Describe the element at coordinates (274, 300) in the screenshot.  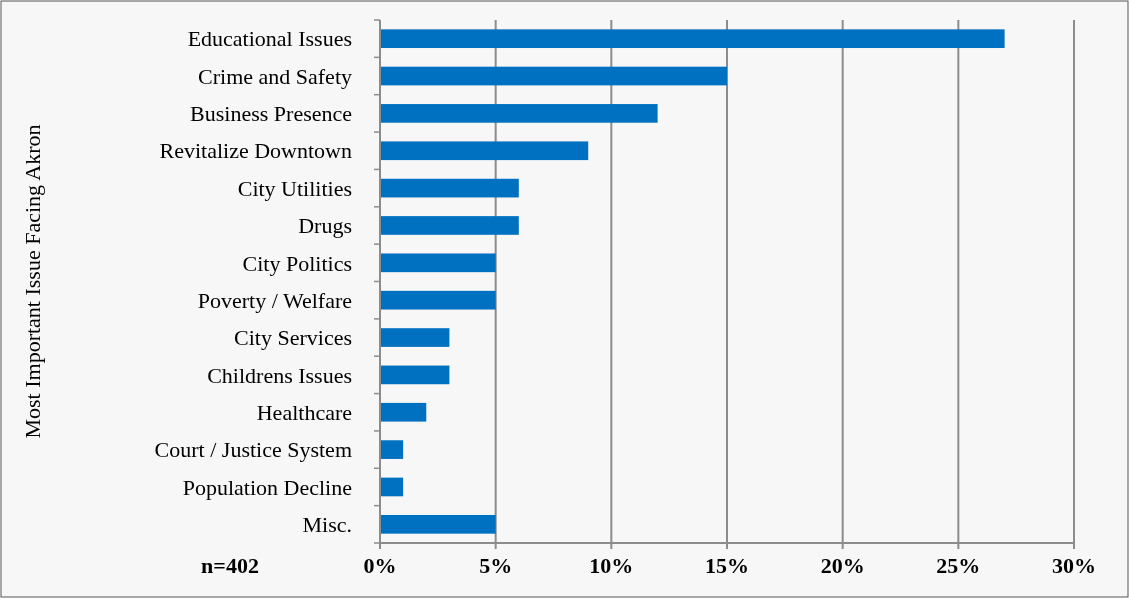
I see `y-tick-label: Poverty / Welfare` at that location.